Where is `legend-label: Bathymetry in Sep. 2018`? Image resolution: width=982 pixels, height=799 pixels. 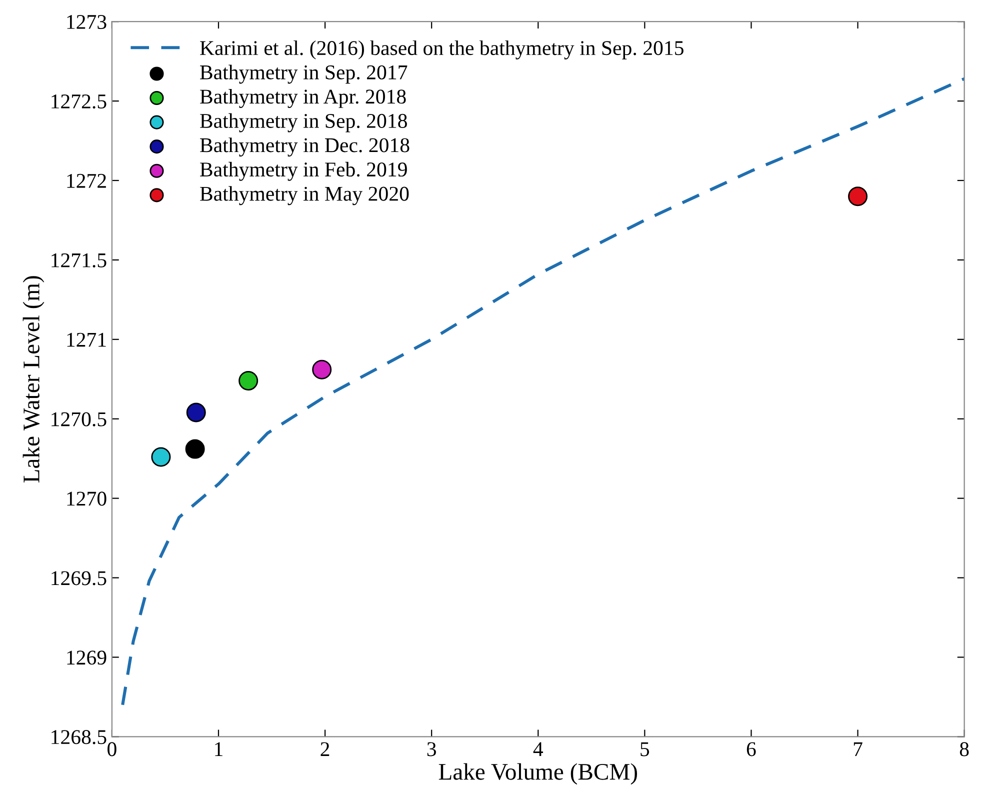
legend-label: Bathymetry in Sep. 2018 is located at coordinates (303, 122).